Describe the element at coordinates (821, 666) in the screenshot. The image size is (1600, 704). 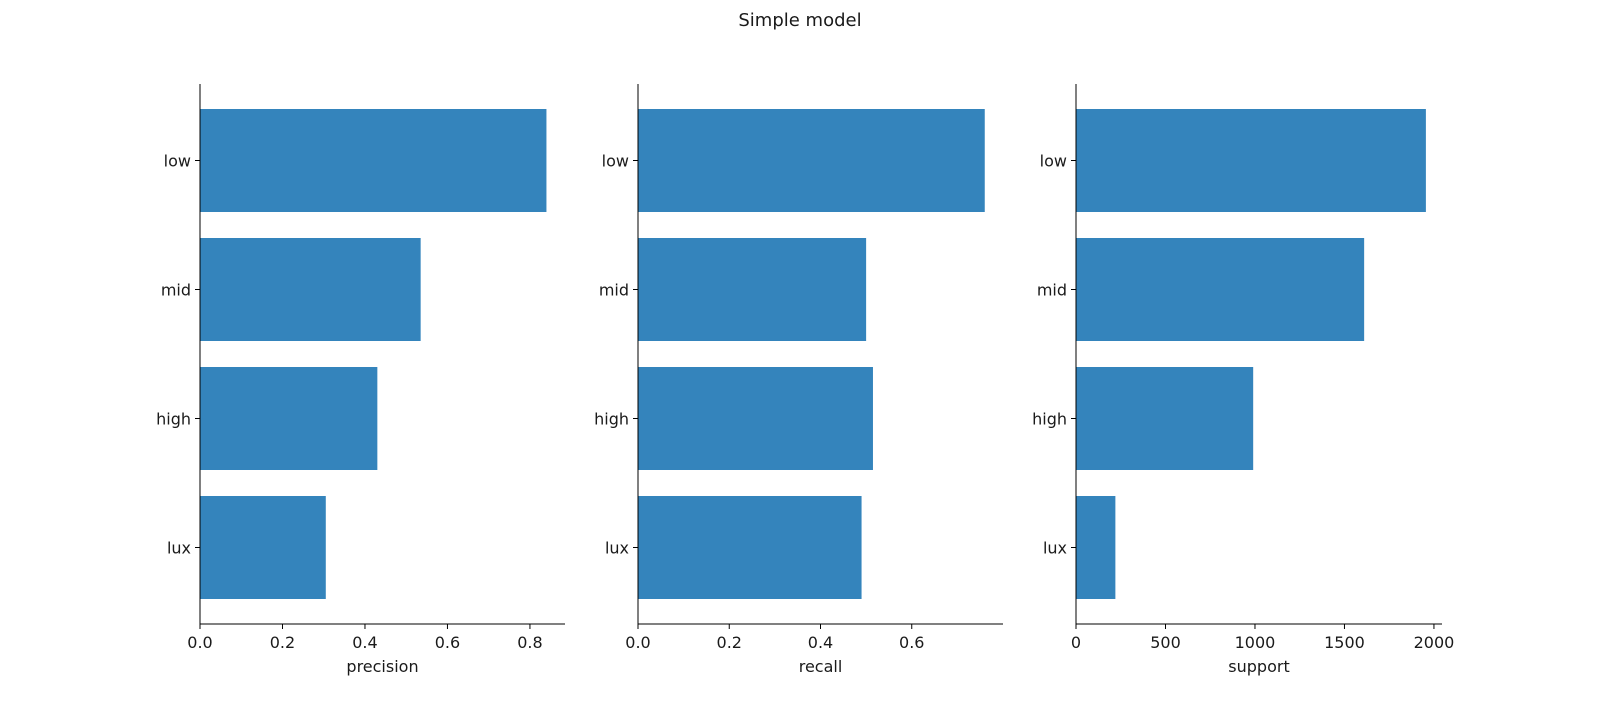
I see `x-axis-label: recall` at that location.